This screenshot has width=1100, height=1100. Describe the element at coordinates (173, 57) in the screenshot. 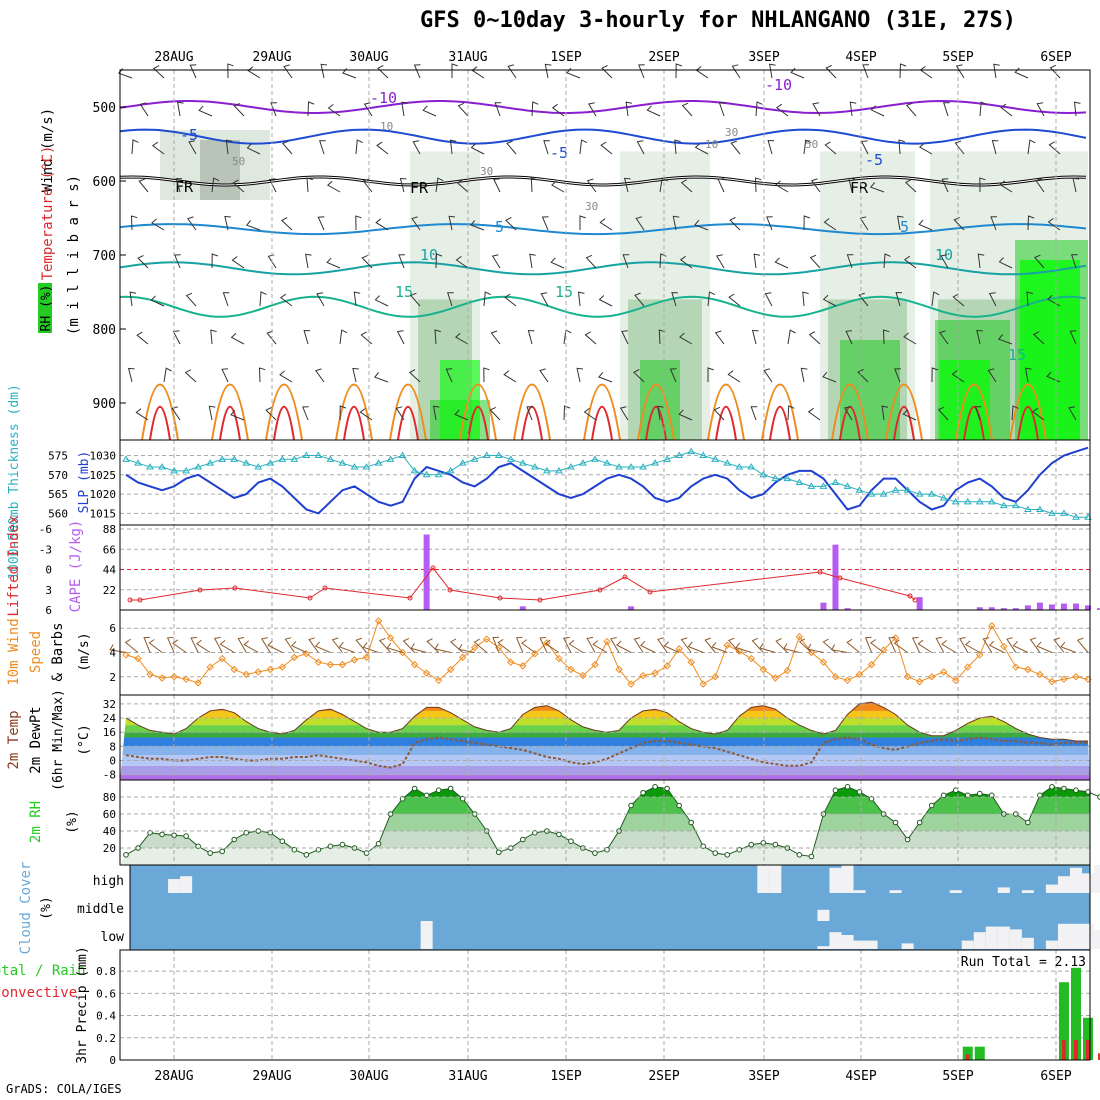

I see `date-label-top: 28AUG` at that location.